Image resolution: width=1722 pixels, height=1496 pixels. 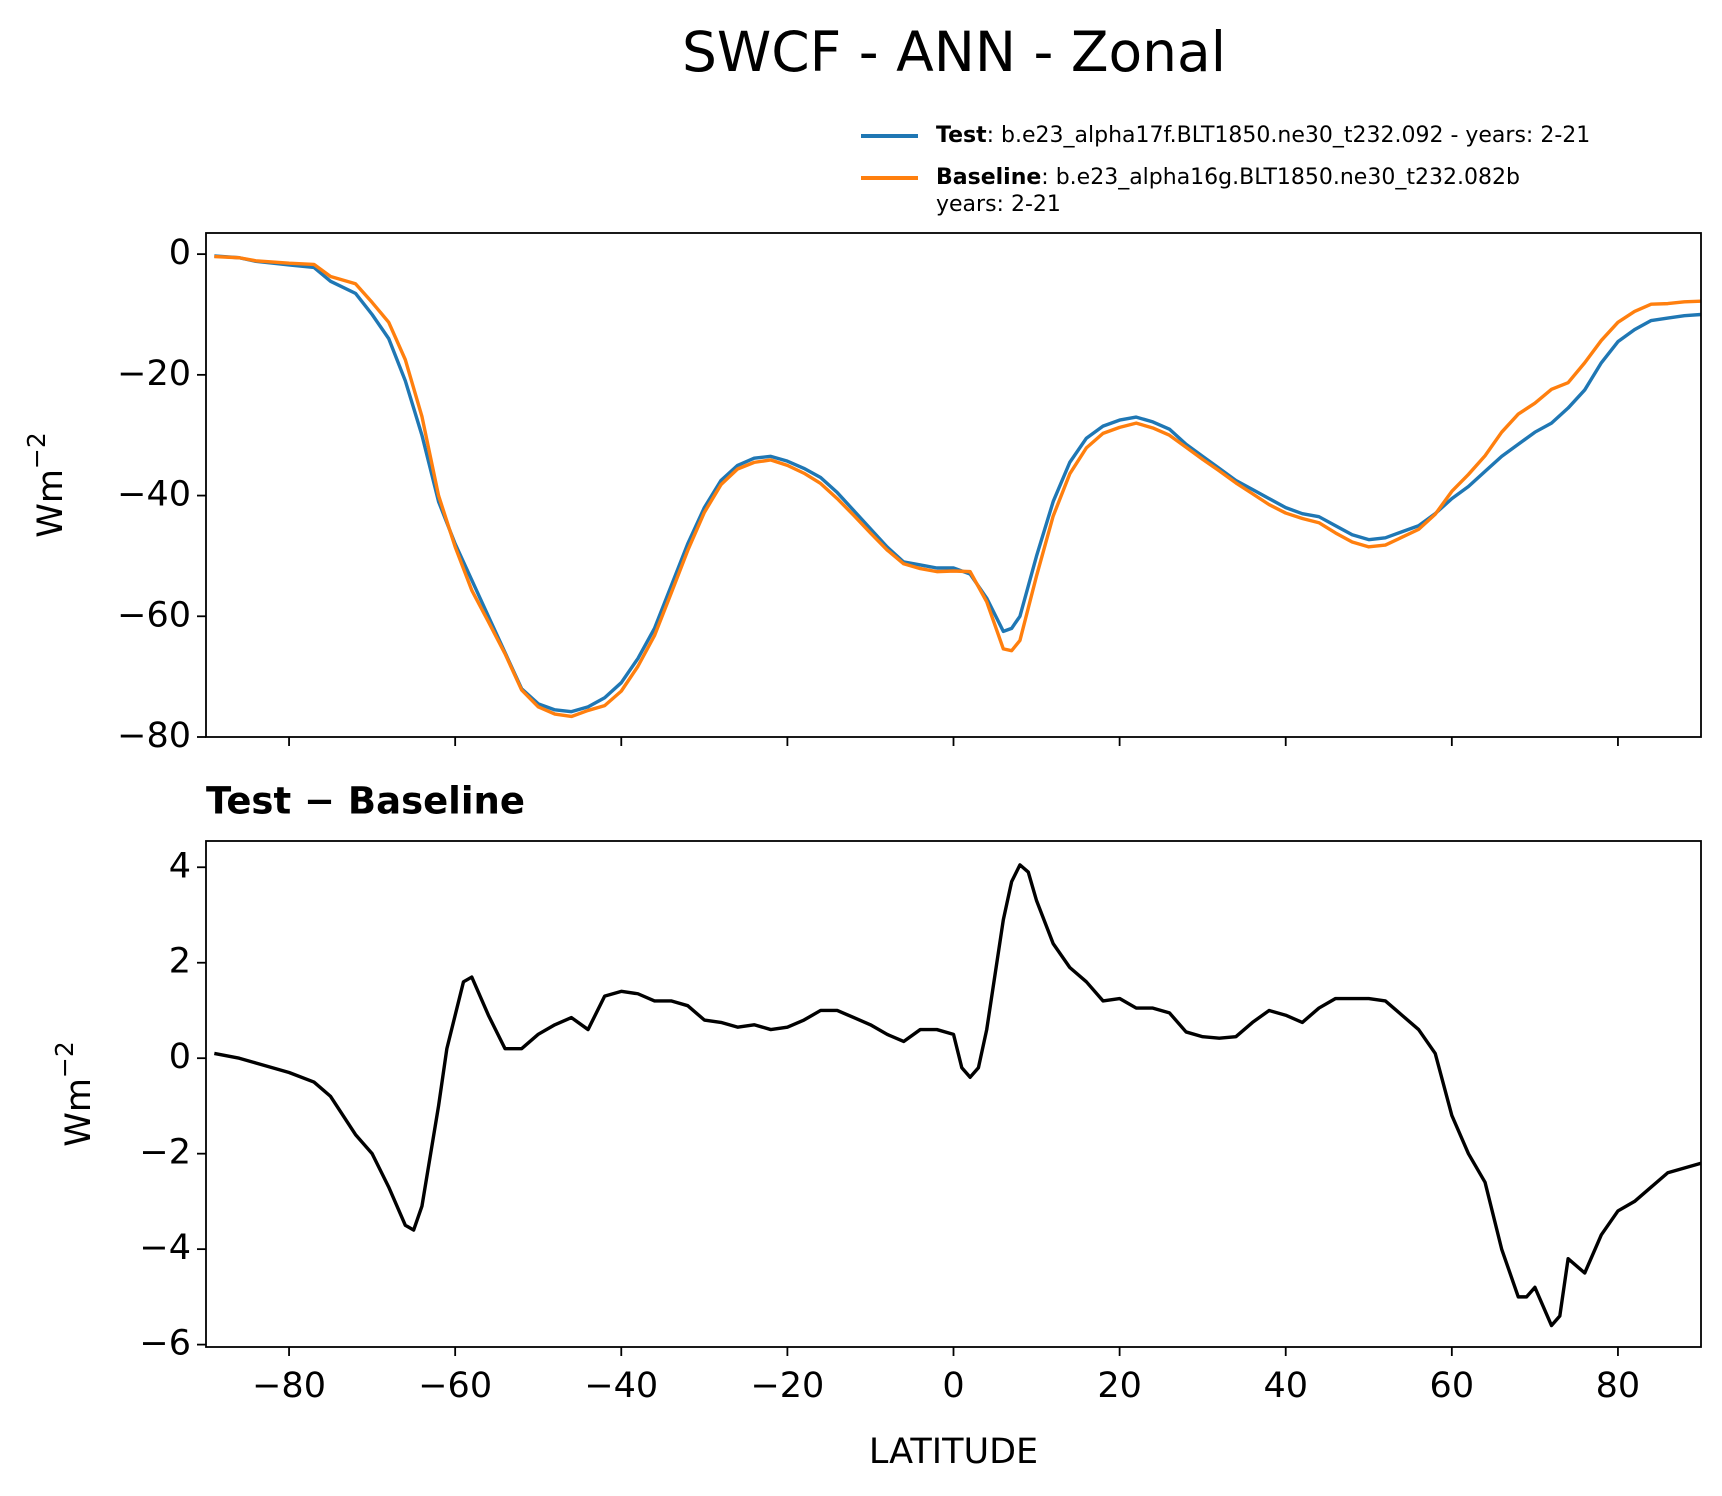 What do you see at coordinates (154, 615) in the screenshot?
I see `y-tick-label: −60` at bounding box center [154, 615].